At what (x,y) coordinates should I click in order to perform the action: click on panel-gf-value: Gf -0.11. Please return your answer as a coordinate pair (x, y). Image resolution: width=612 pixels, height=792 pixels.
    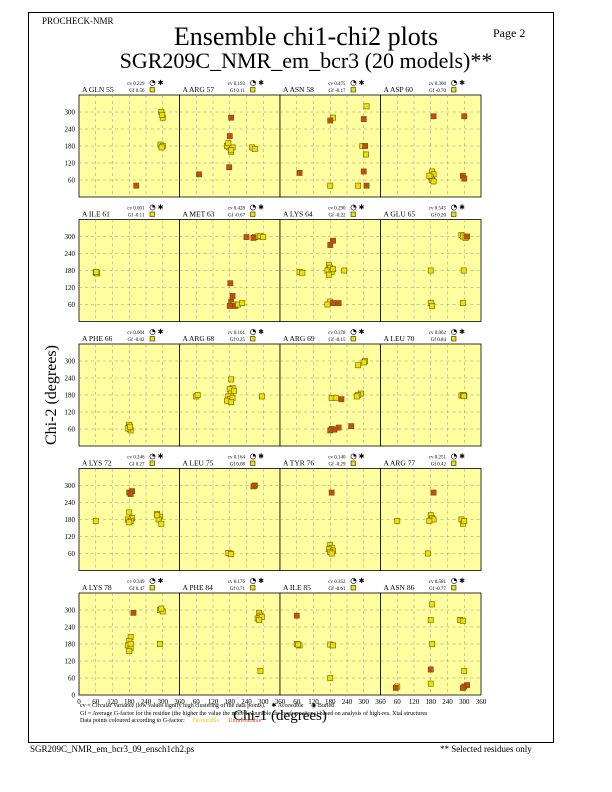
    Looking at the image, I should click on (136, 216).